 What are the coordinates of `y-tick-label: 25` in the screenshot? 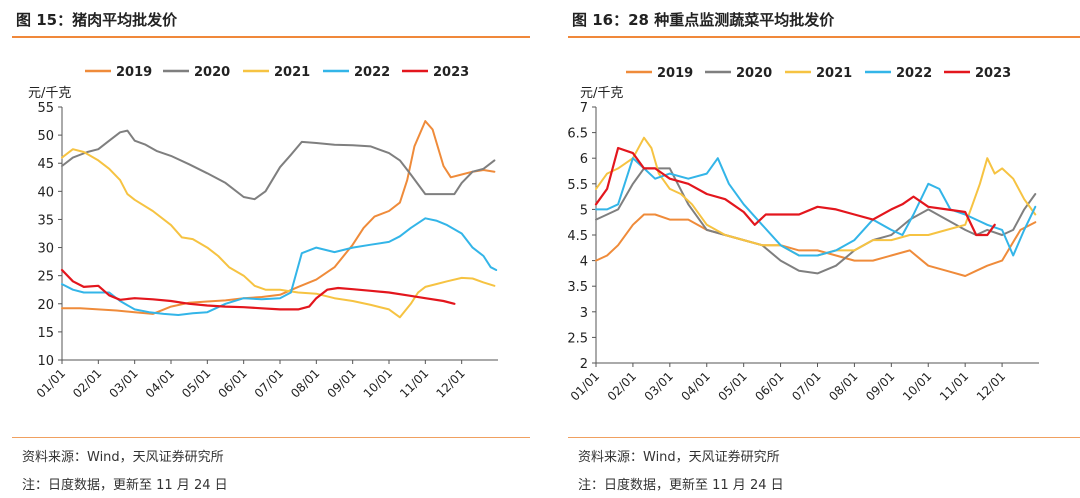 It's located at (45, 277).